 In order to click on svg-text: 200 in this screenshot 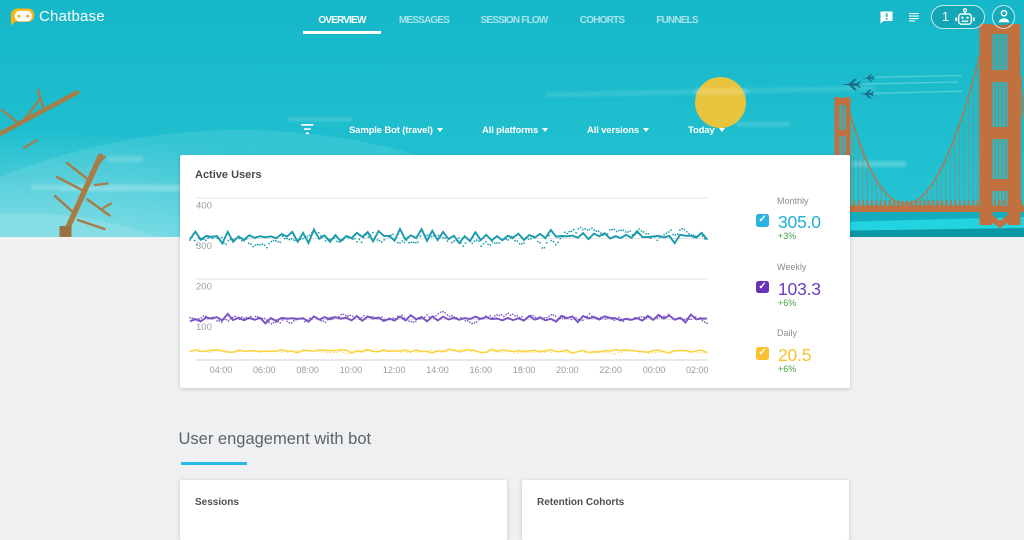, I will do `click(204, 287)`.